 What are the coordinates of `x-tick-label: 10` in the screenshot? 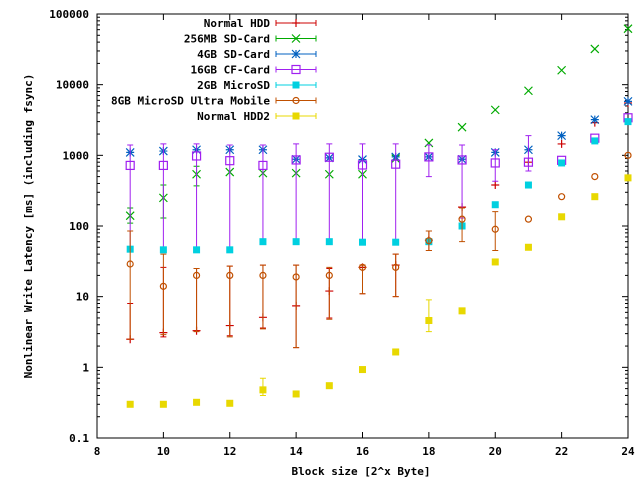 It's located at (163, 451).